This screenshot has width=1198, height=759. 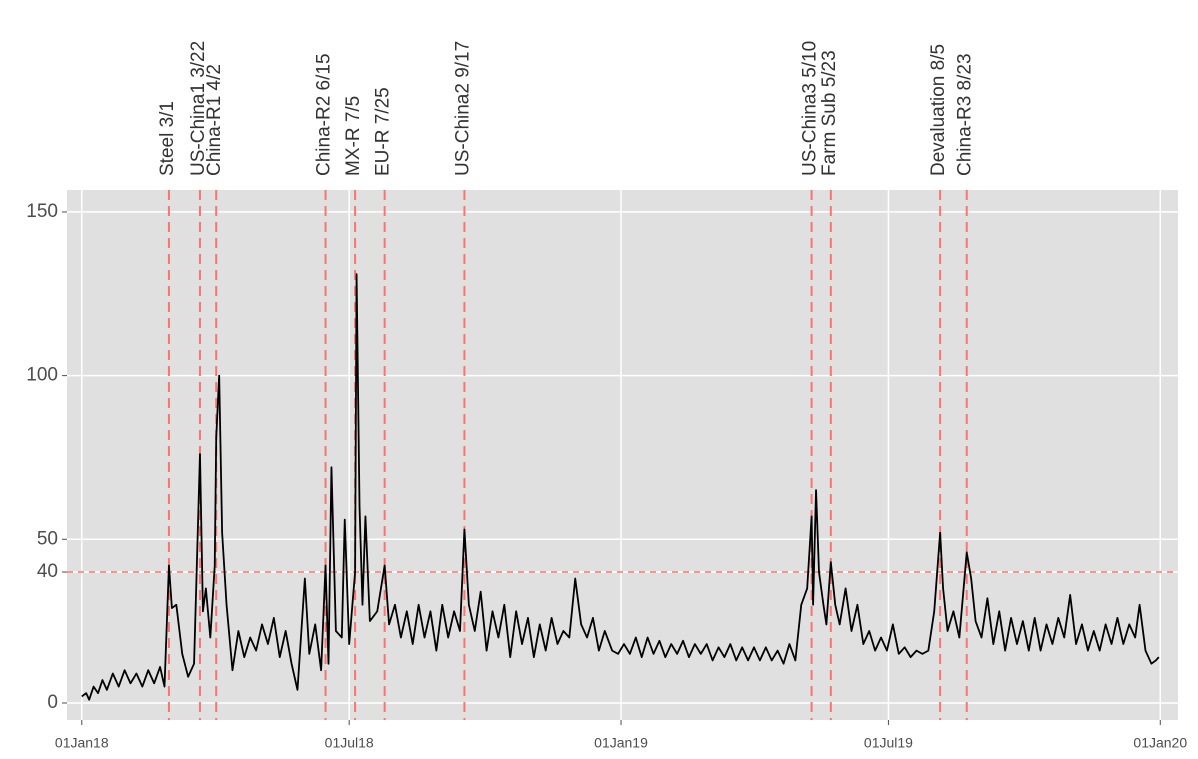 I want to click on event-label: Farm Sub 5/23, so click(x=829, y=113).